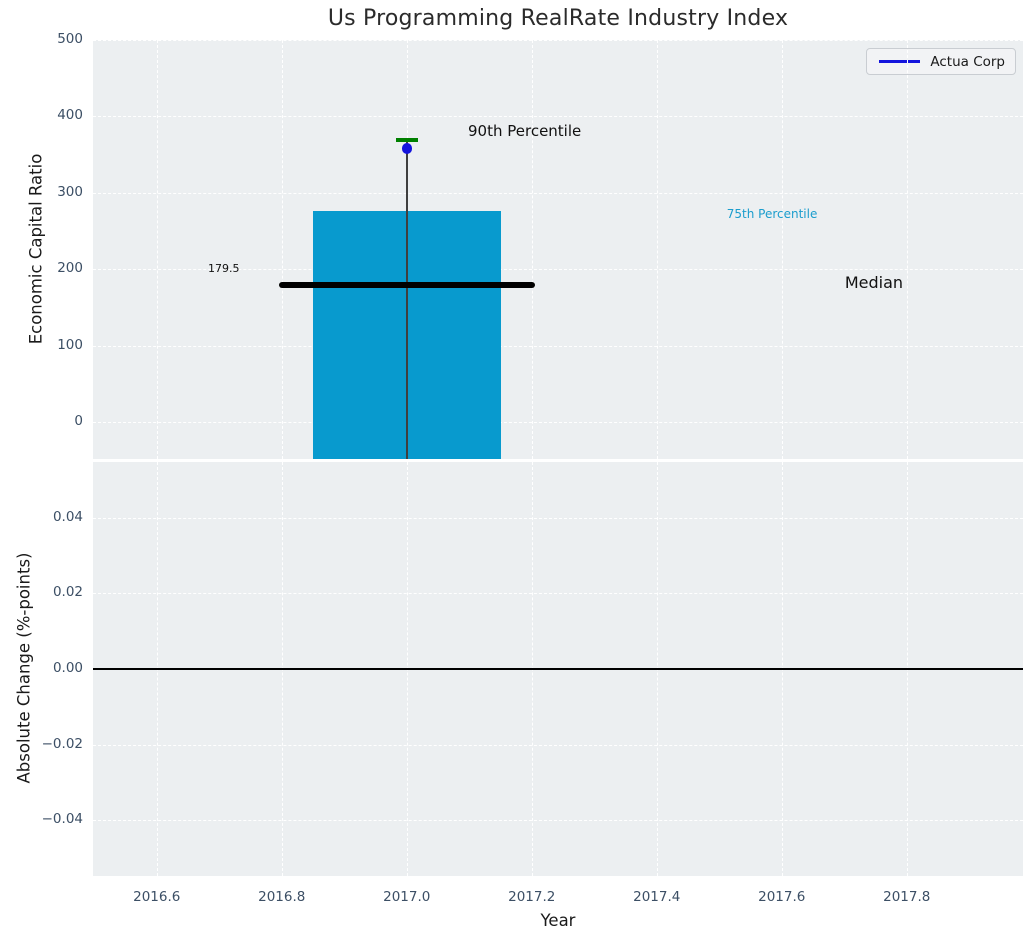 Image resolution: width=1034 pixels, height=942 pixels. I want to click on y-tick-label: 500, so click(70, 39).